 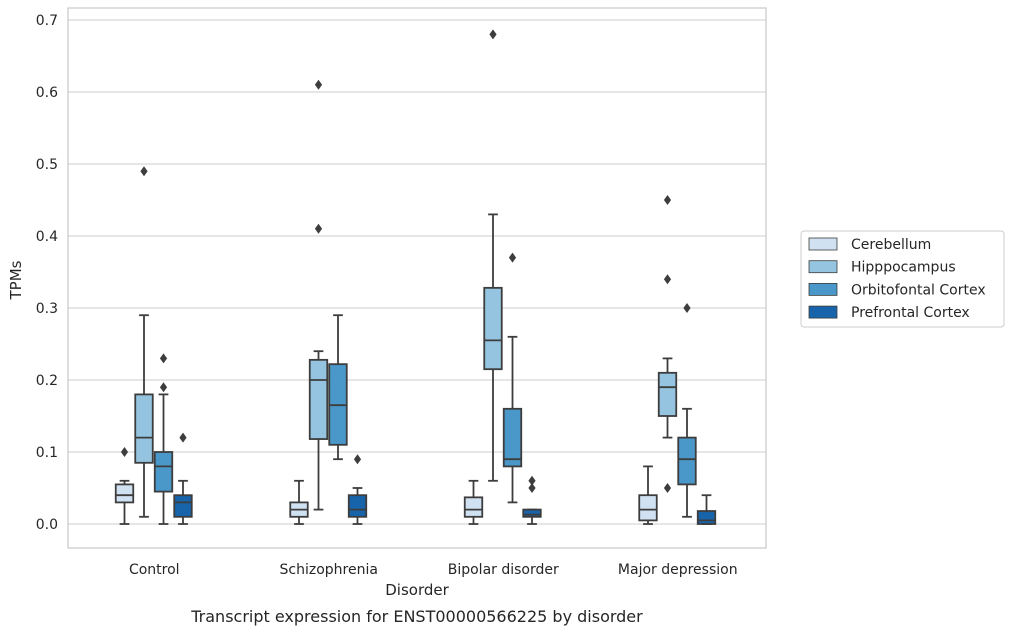 I want to click on legend-label: Orbitofontal Cortex, so click(x=918, y=290).